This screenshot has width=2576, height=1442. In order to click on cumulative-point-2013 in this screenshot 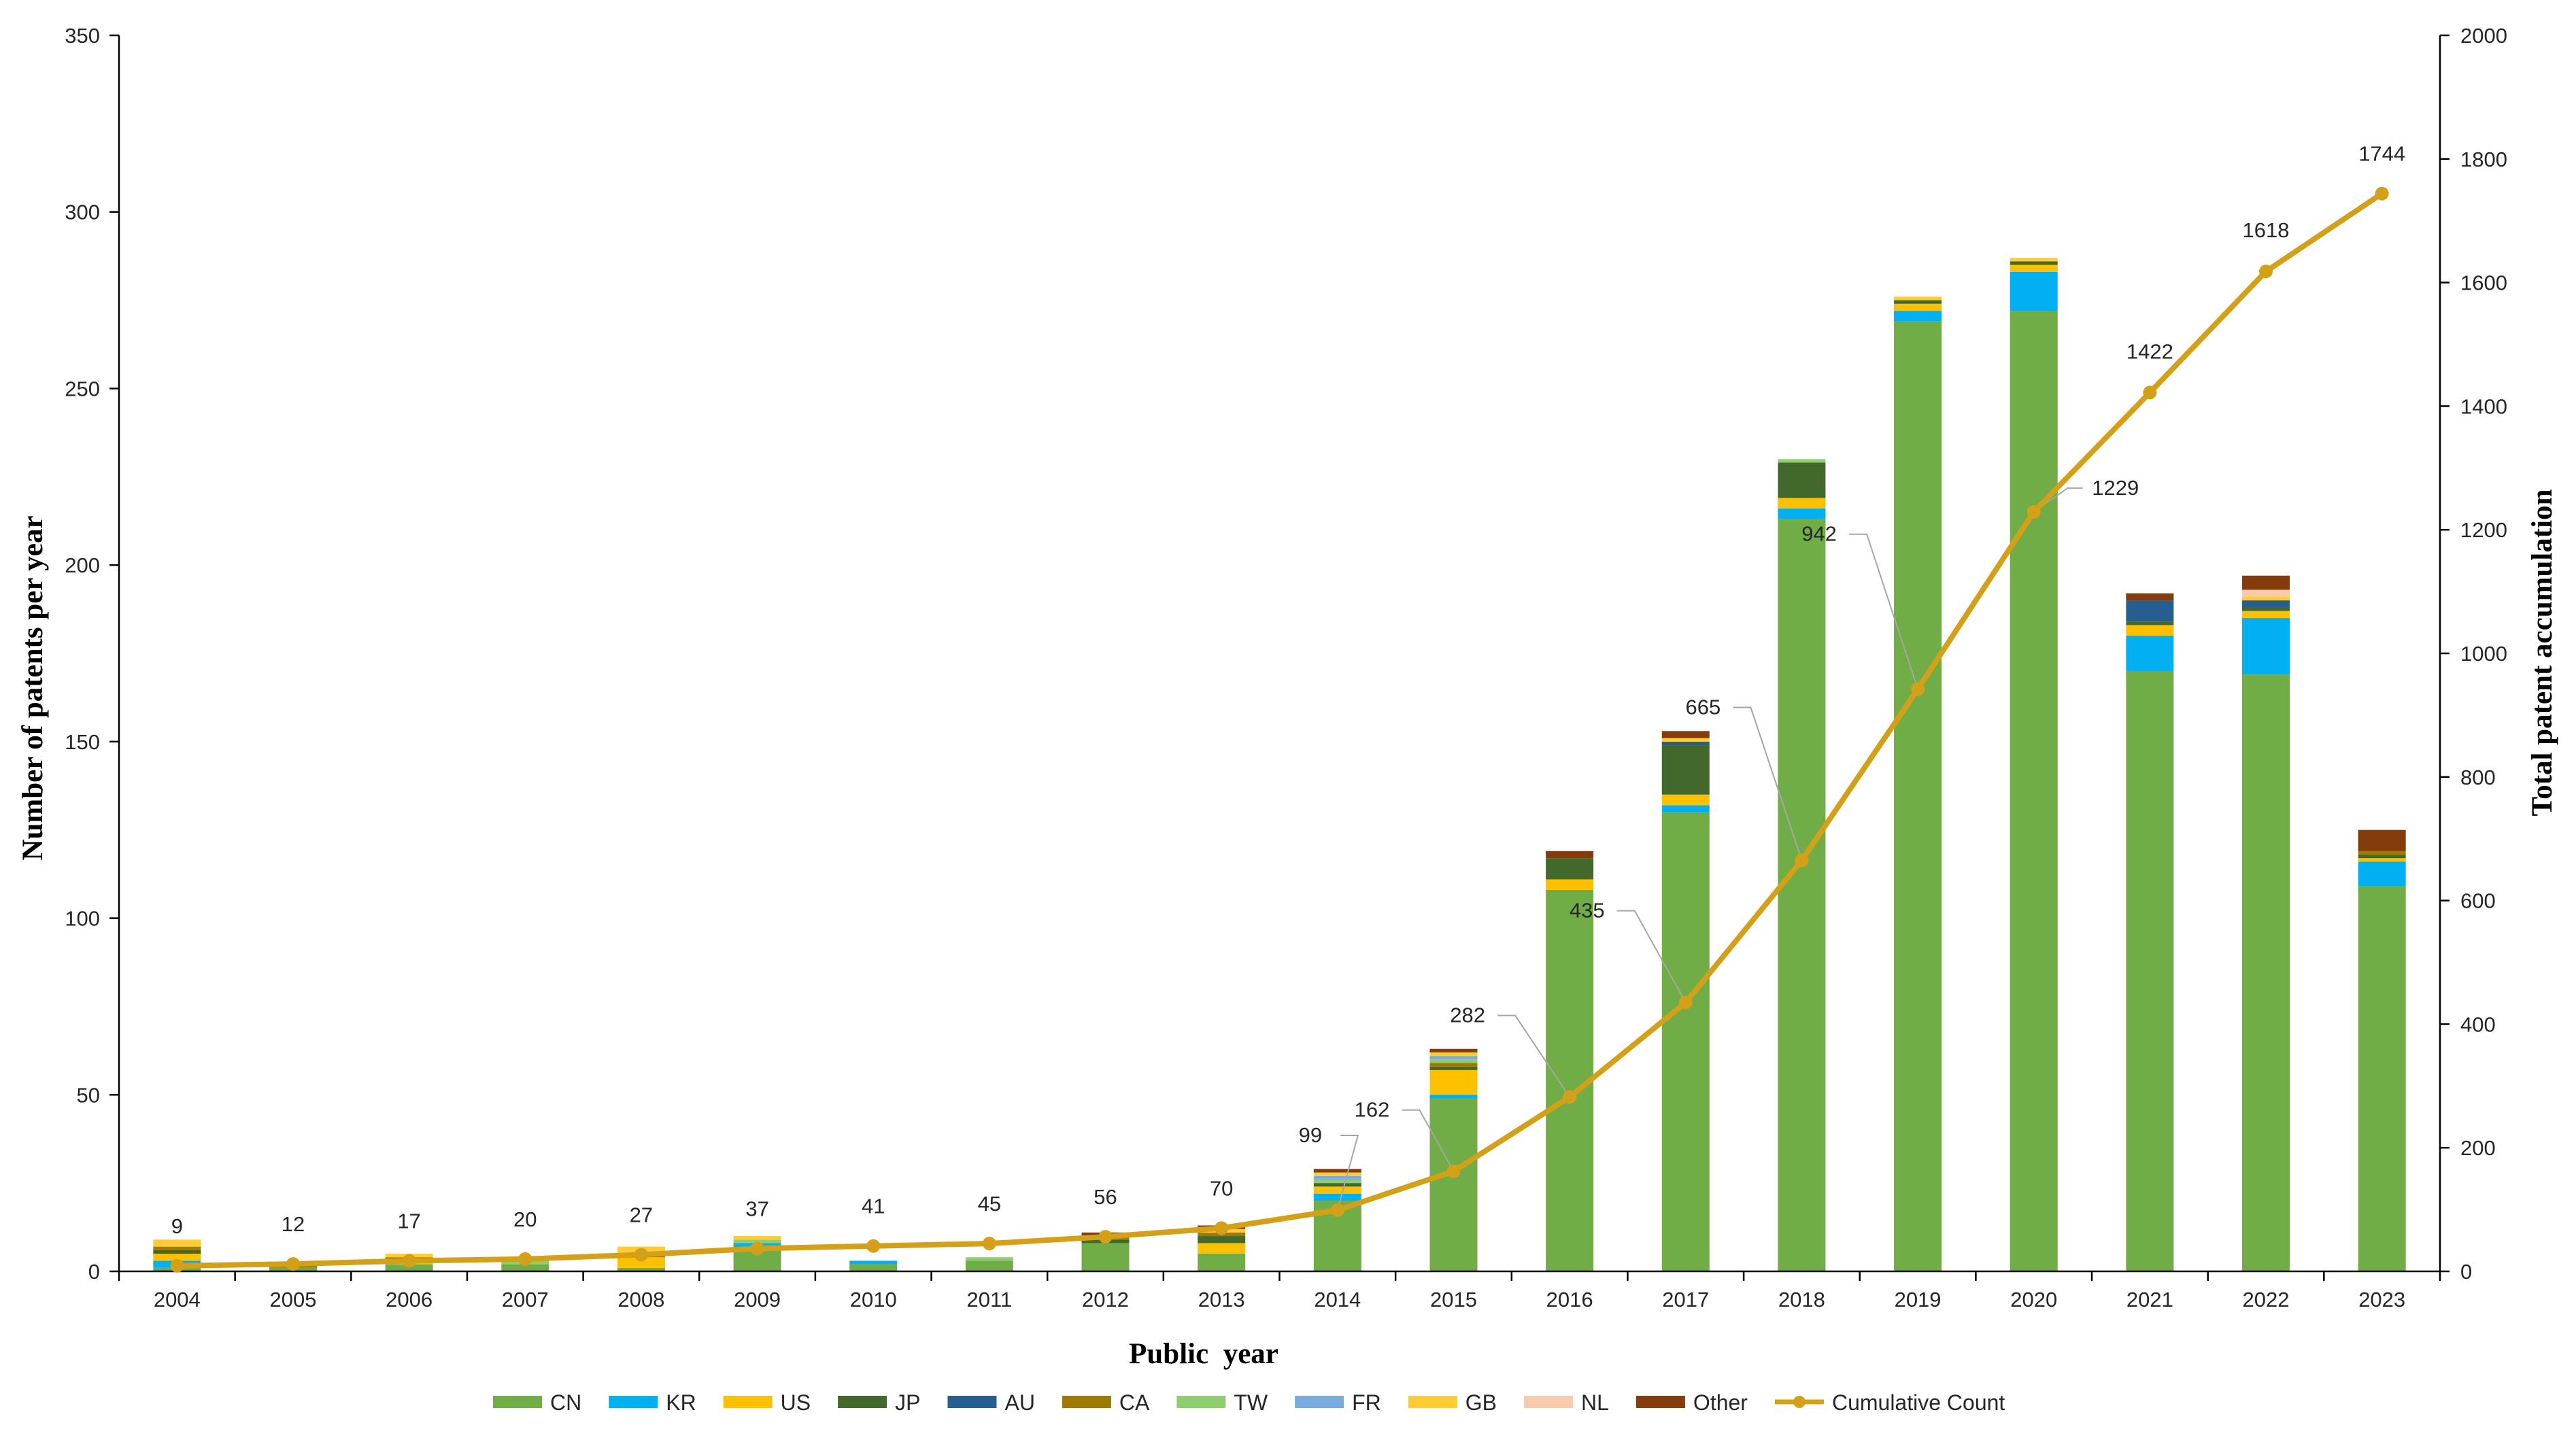, I will do `click(1222, 1228)`.